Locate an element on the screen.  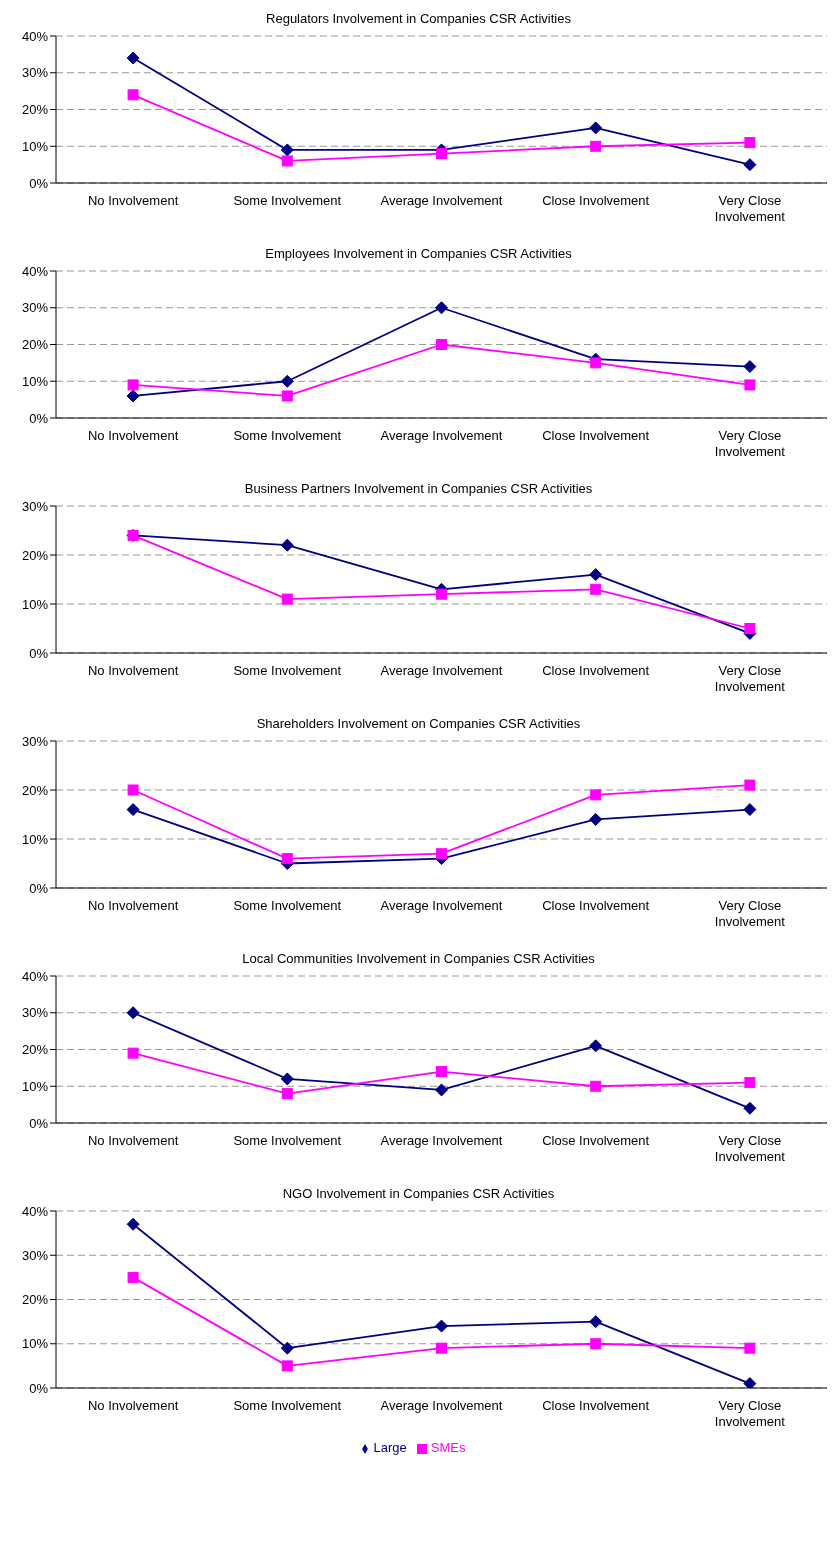
chart-title: NGO Involvement in Companies CSR Activities is located at coordinates (418, 1194).